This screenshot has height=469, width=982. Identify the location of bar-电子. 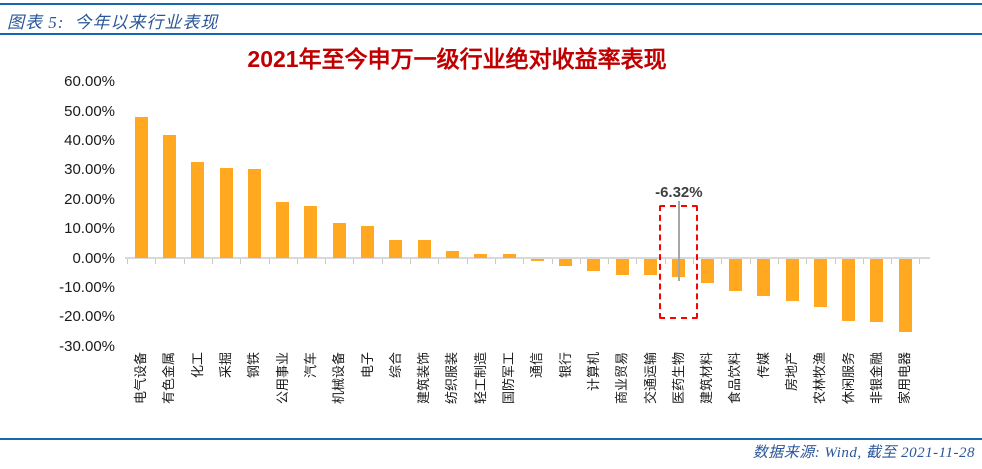
(368, 242).